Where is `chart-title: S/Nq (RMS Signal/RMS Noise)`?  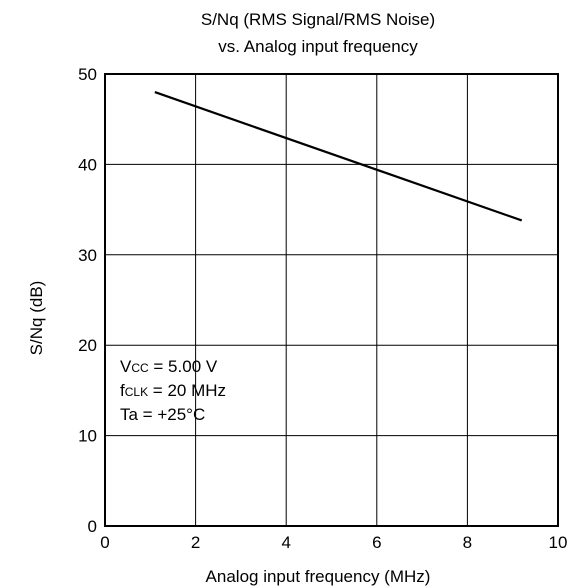
chart-title: S/Nq (RMS Signal/RMS Noise) is located at coordinates (318, 19).